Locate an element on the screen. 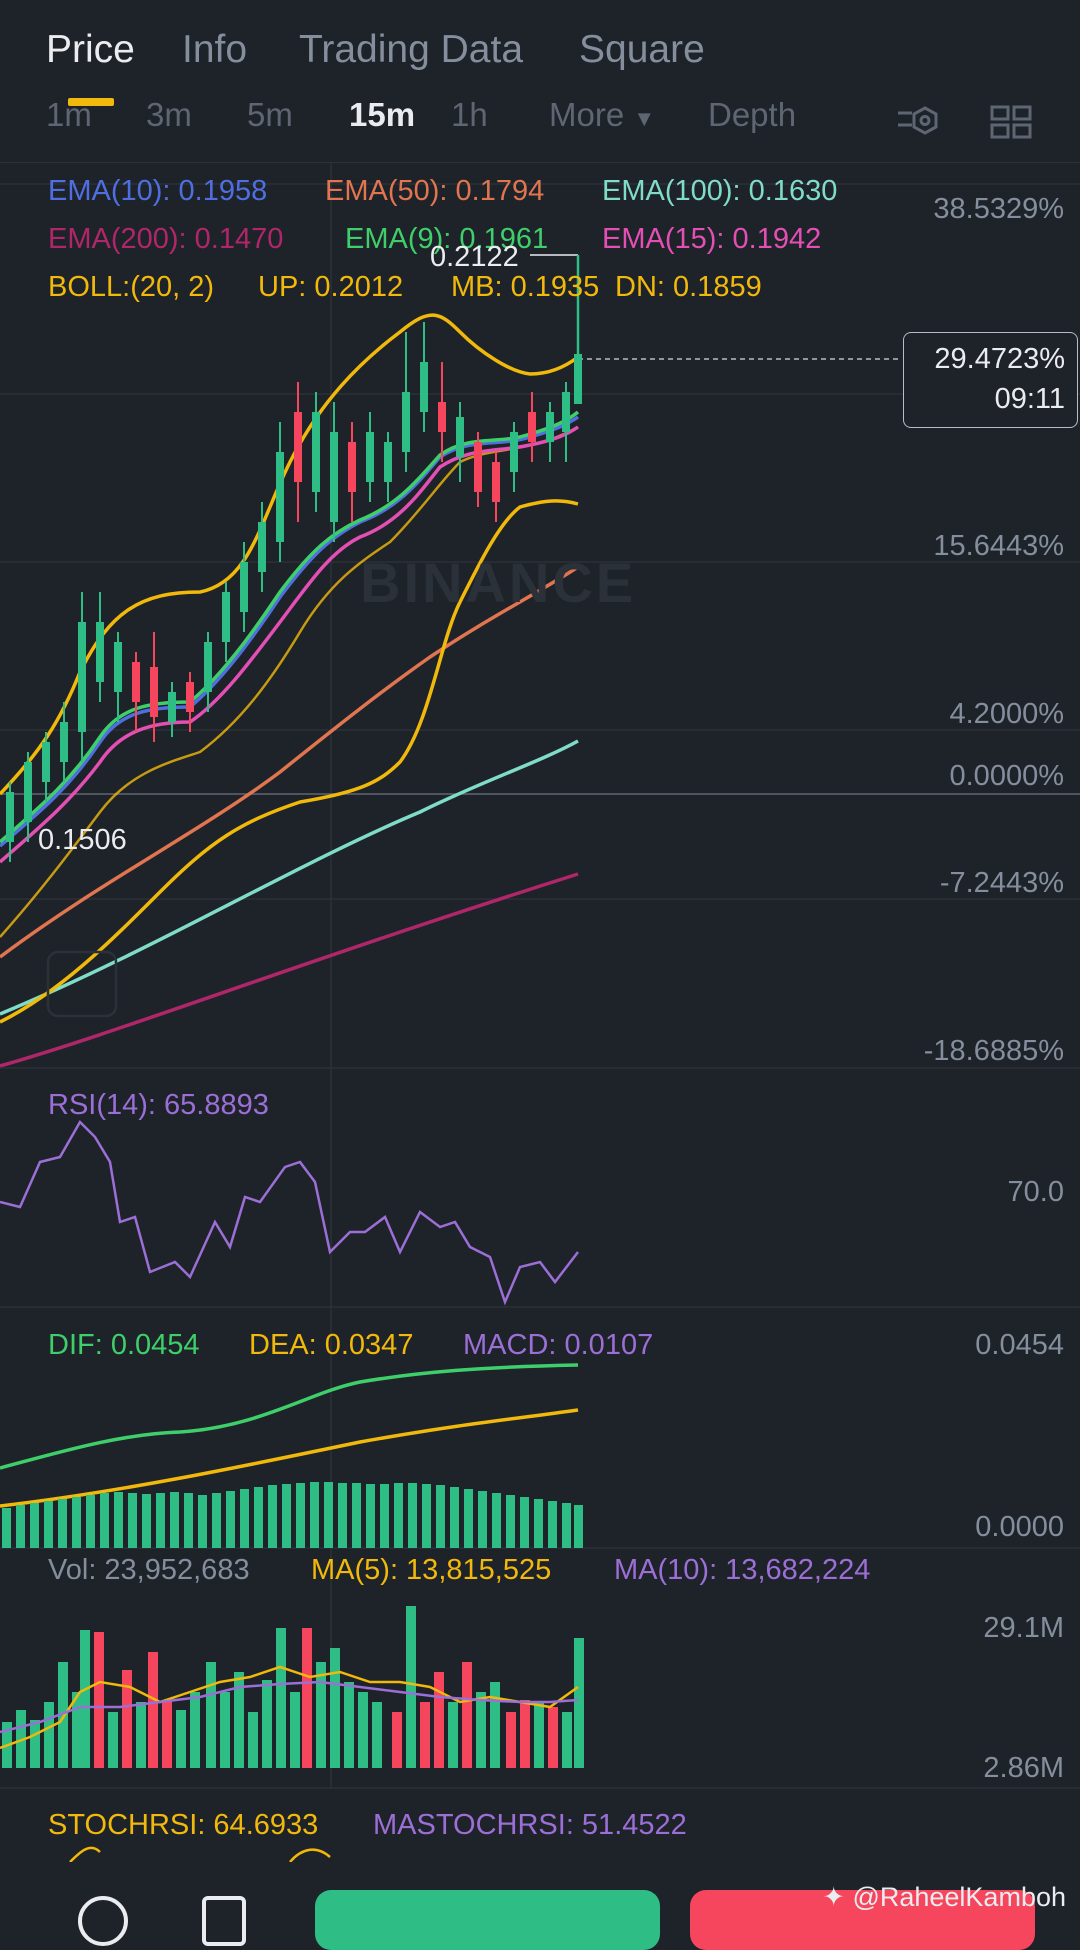 The width and height of the screenshot is (1080, 1950). interval-more: More ▼ is located at coordinates (602, 115).